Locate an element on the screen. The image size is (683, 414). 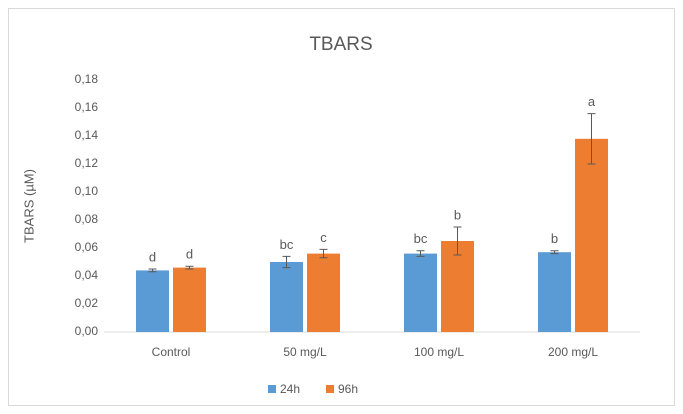
x-tick-label: Control is located at coordinates (171, 352).